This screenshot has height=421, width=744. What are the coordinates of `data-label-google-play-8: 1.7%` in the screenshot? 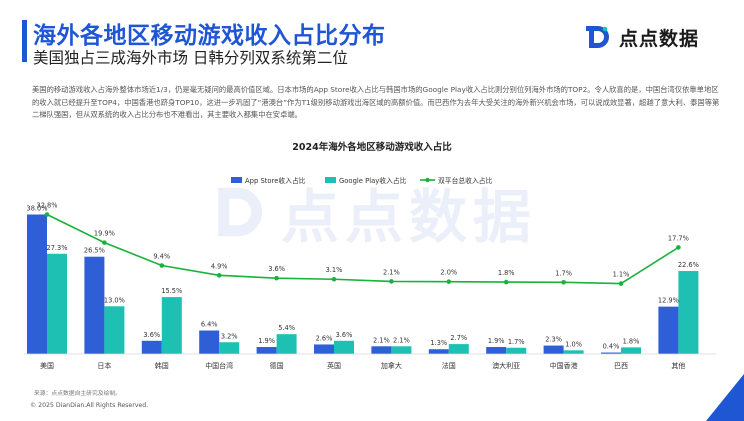 It's located at (516, 342).